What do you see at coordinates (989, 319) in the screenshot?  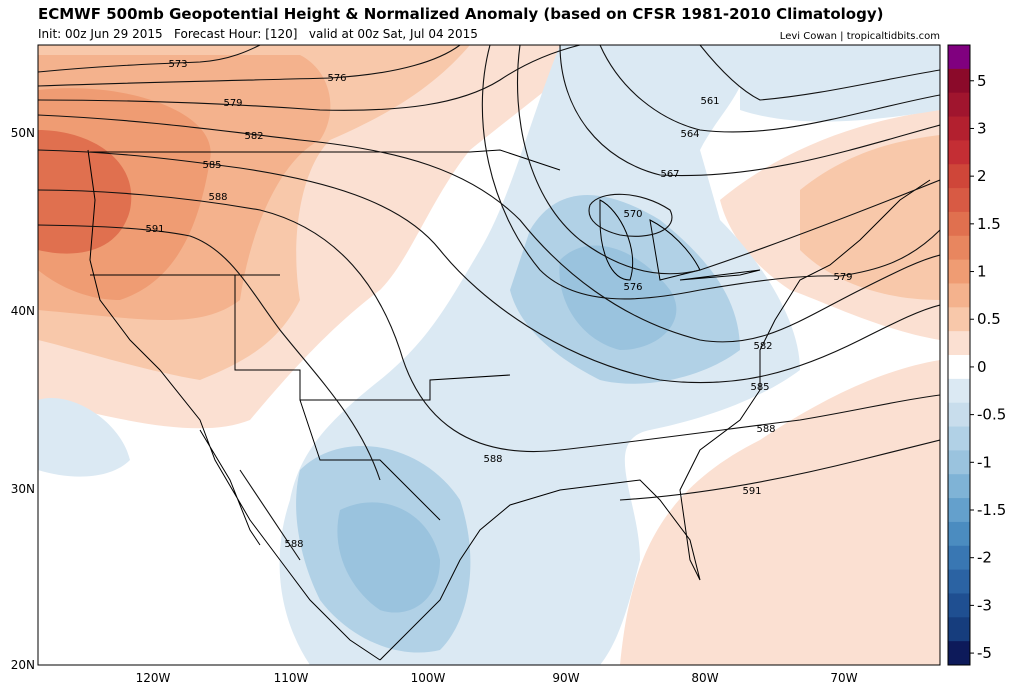 I see `colorbar-label: 0.5` at bounding box center [989, 319].